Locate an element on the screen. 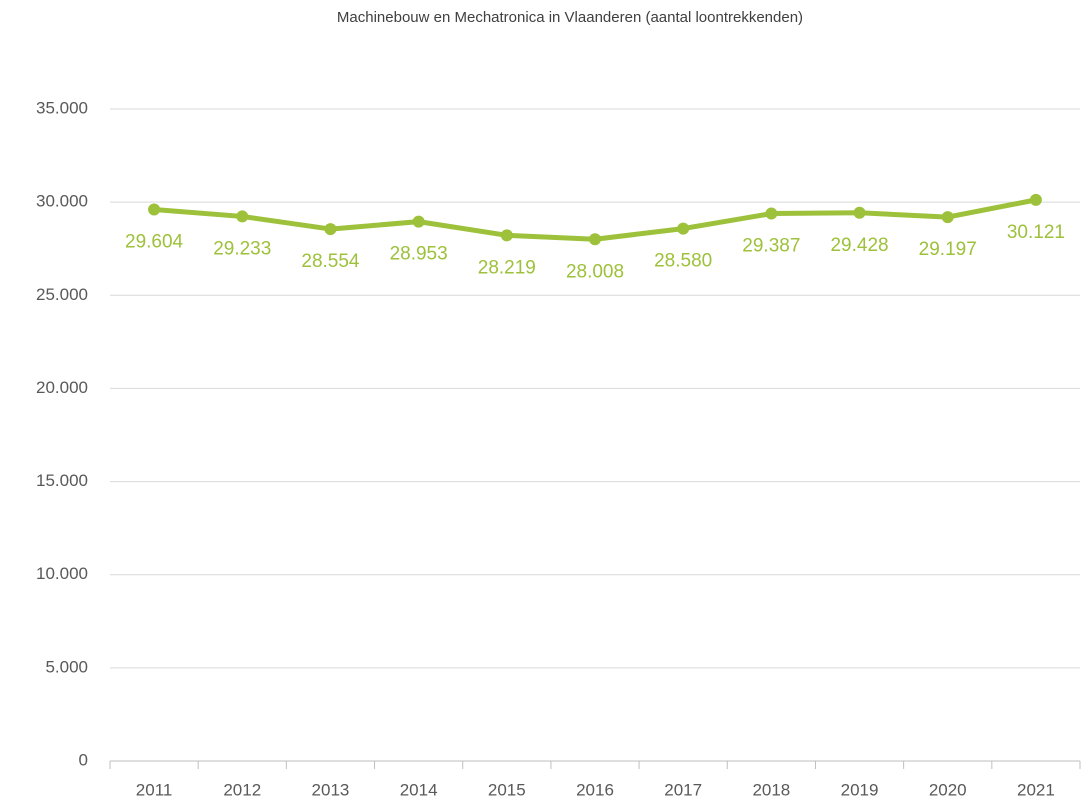 The image size is (1081, 806). data-label: 29.197 is located at coordinates (948, 249).